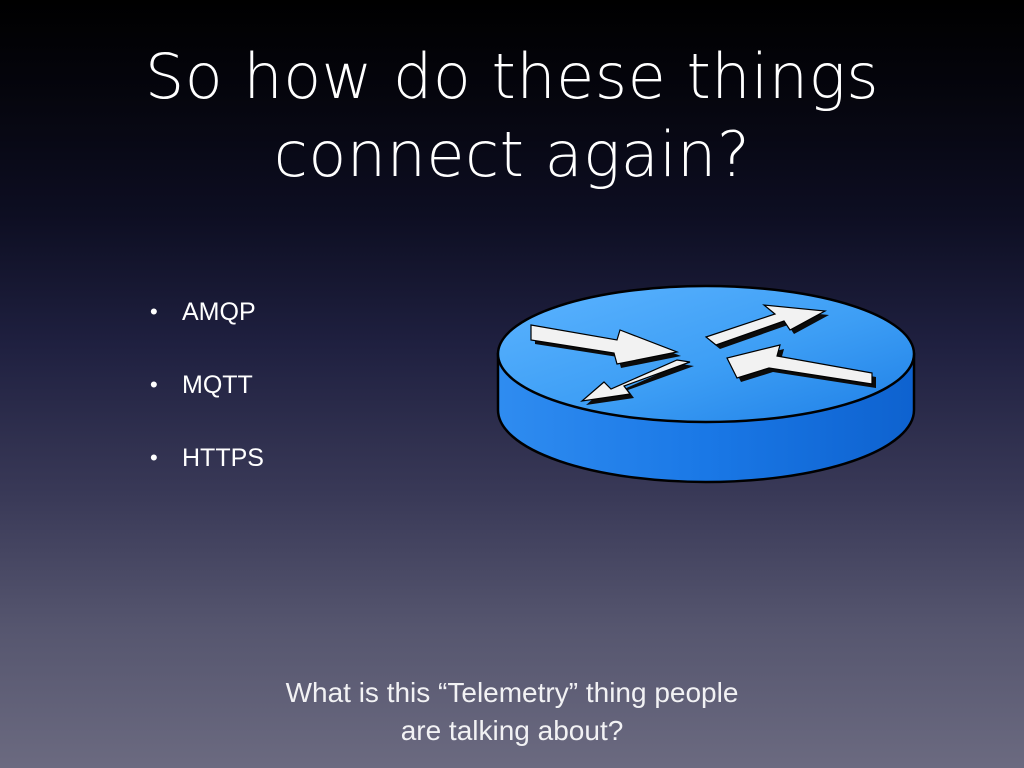 The image size is (1024, 768). What do you see at coordinates (217, 385) in the screenshot?
I see `list-item-label: MQTT` at bounding box center [217, 385].